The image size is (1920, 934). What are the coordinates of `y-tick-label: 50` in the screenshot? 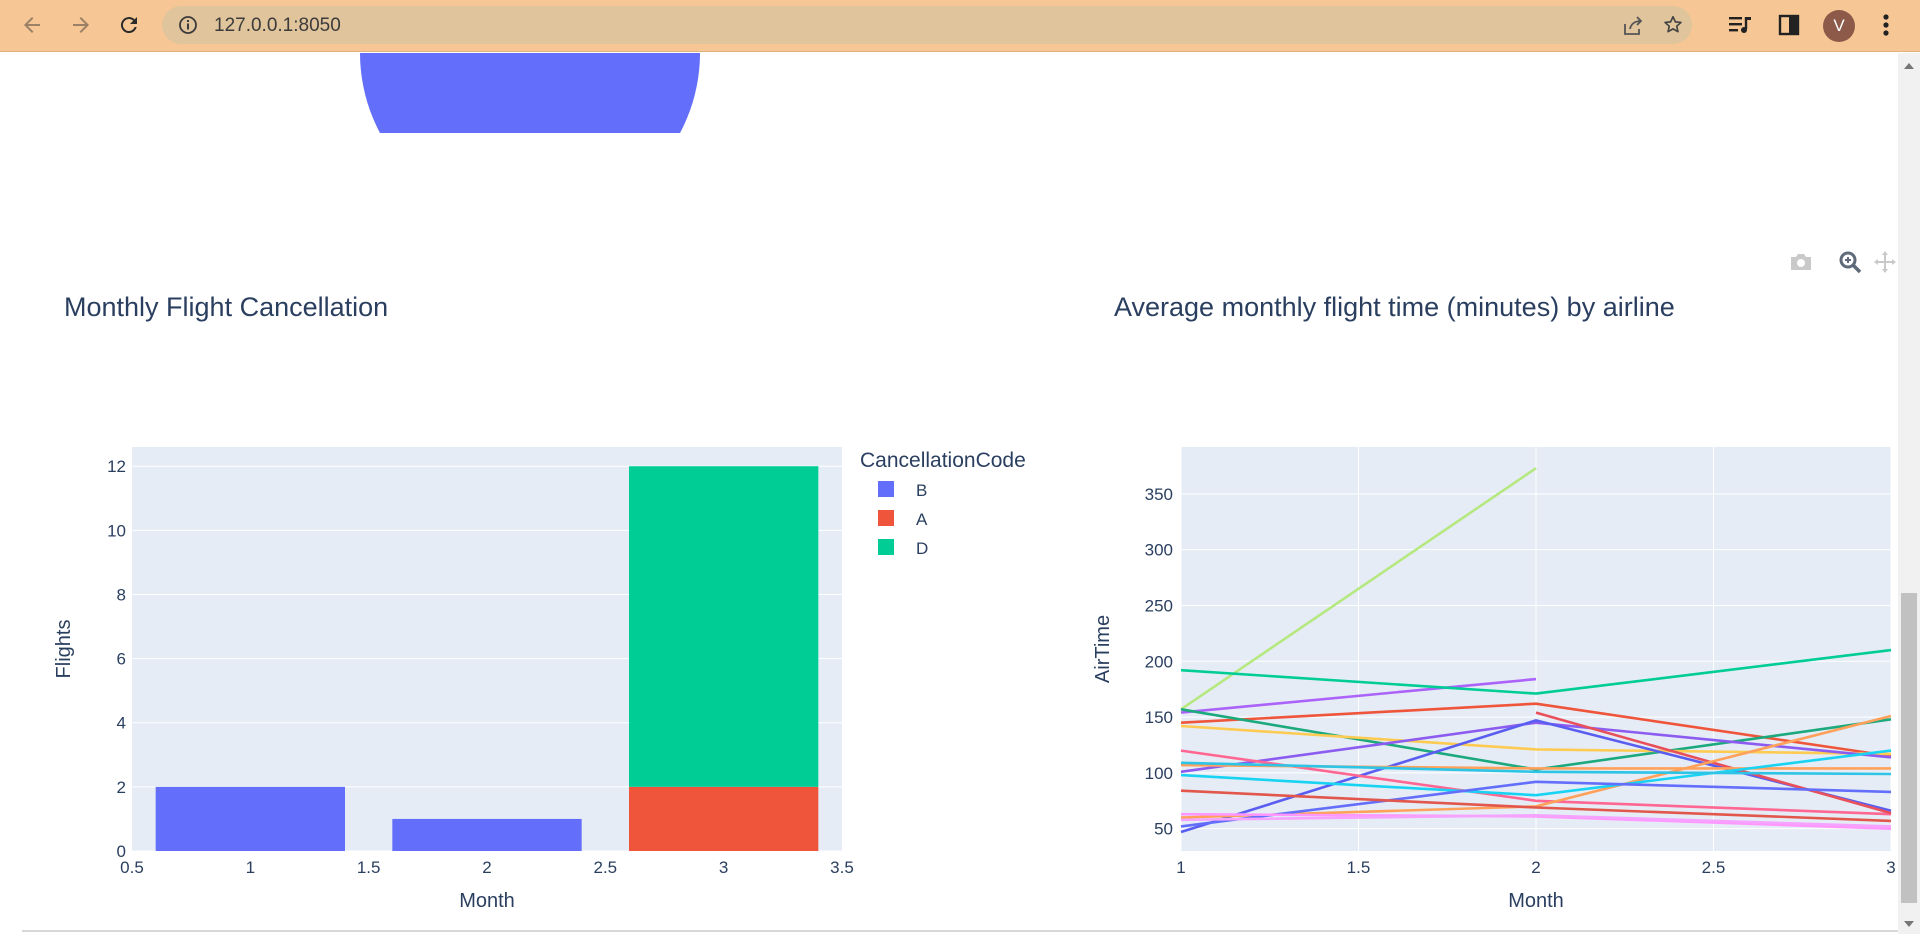 It's located at (1163, 829).